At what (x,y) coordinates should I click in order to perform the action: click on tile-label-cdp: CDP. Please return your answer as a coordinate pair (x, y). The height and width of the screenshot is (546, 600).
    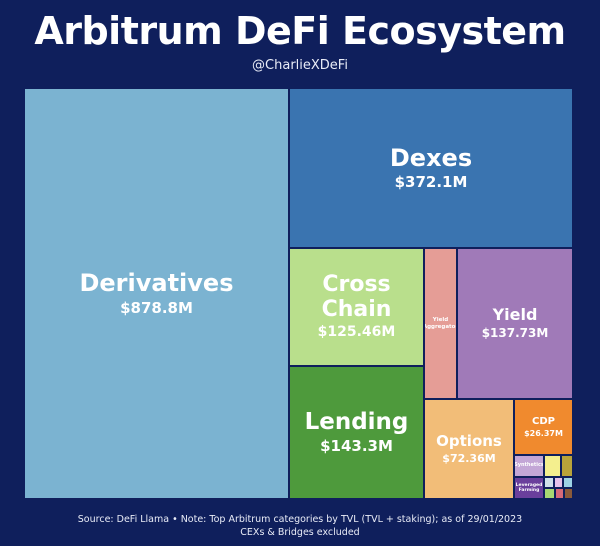
    Looking at the image, I should click on (543, 421).